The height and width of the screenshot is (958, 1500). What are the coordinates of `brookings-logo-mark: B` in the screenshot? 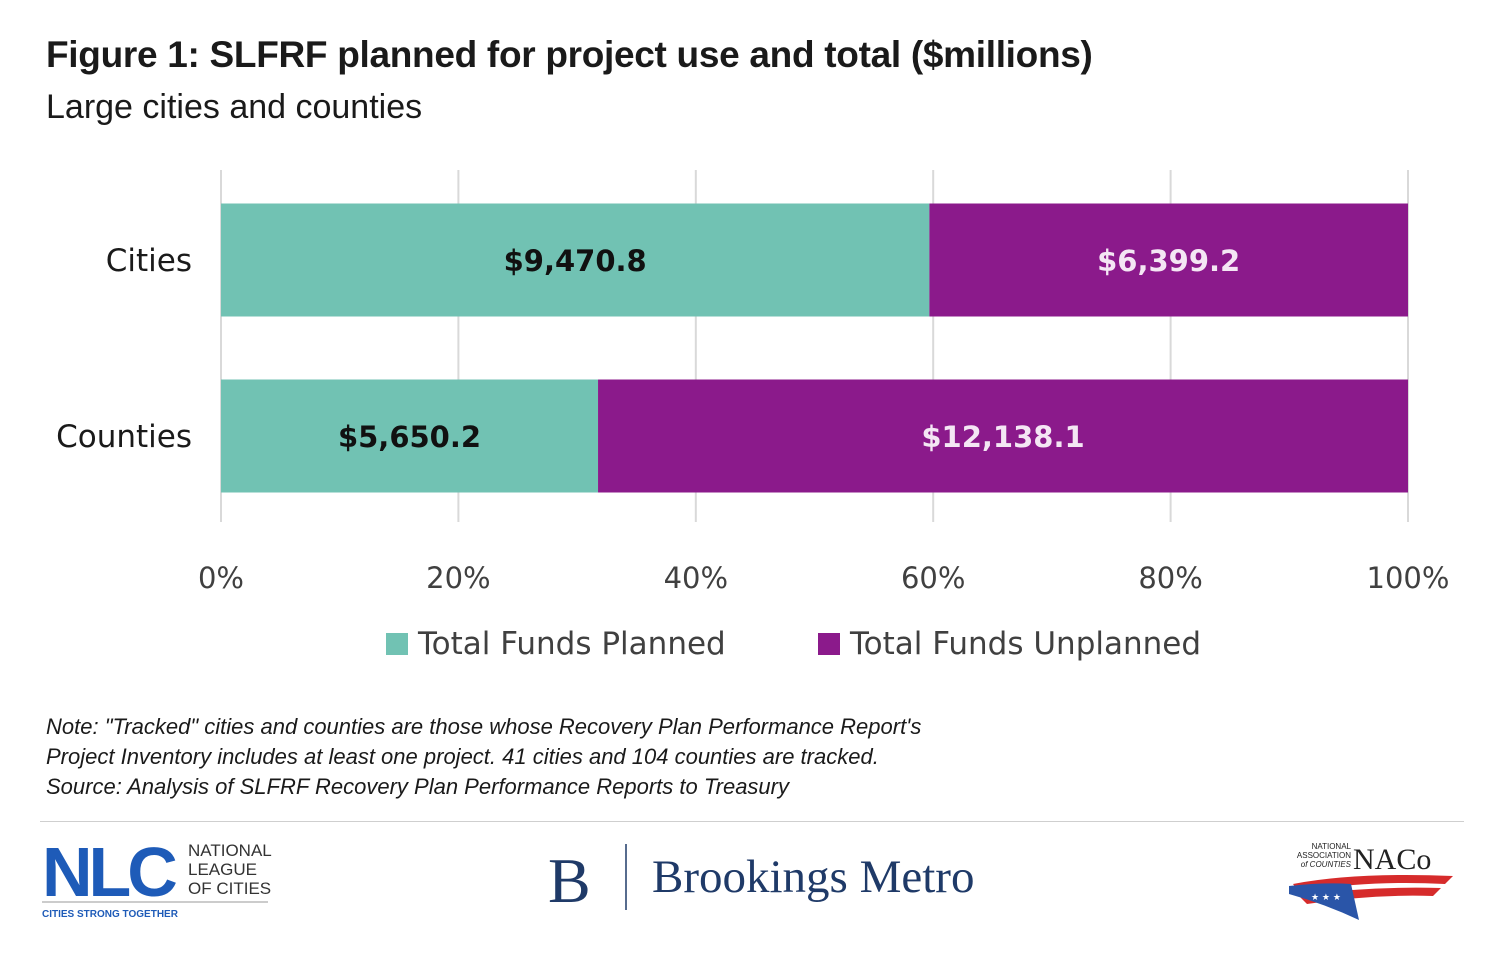 It's located at (569, 879).